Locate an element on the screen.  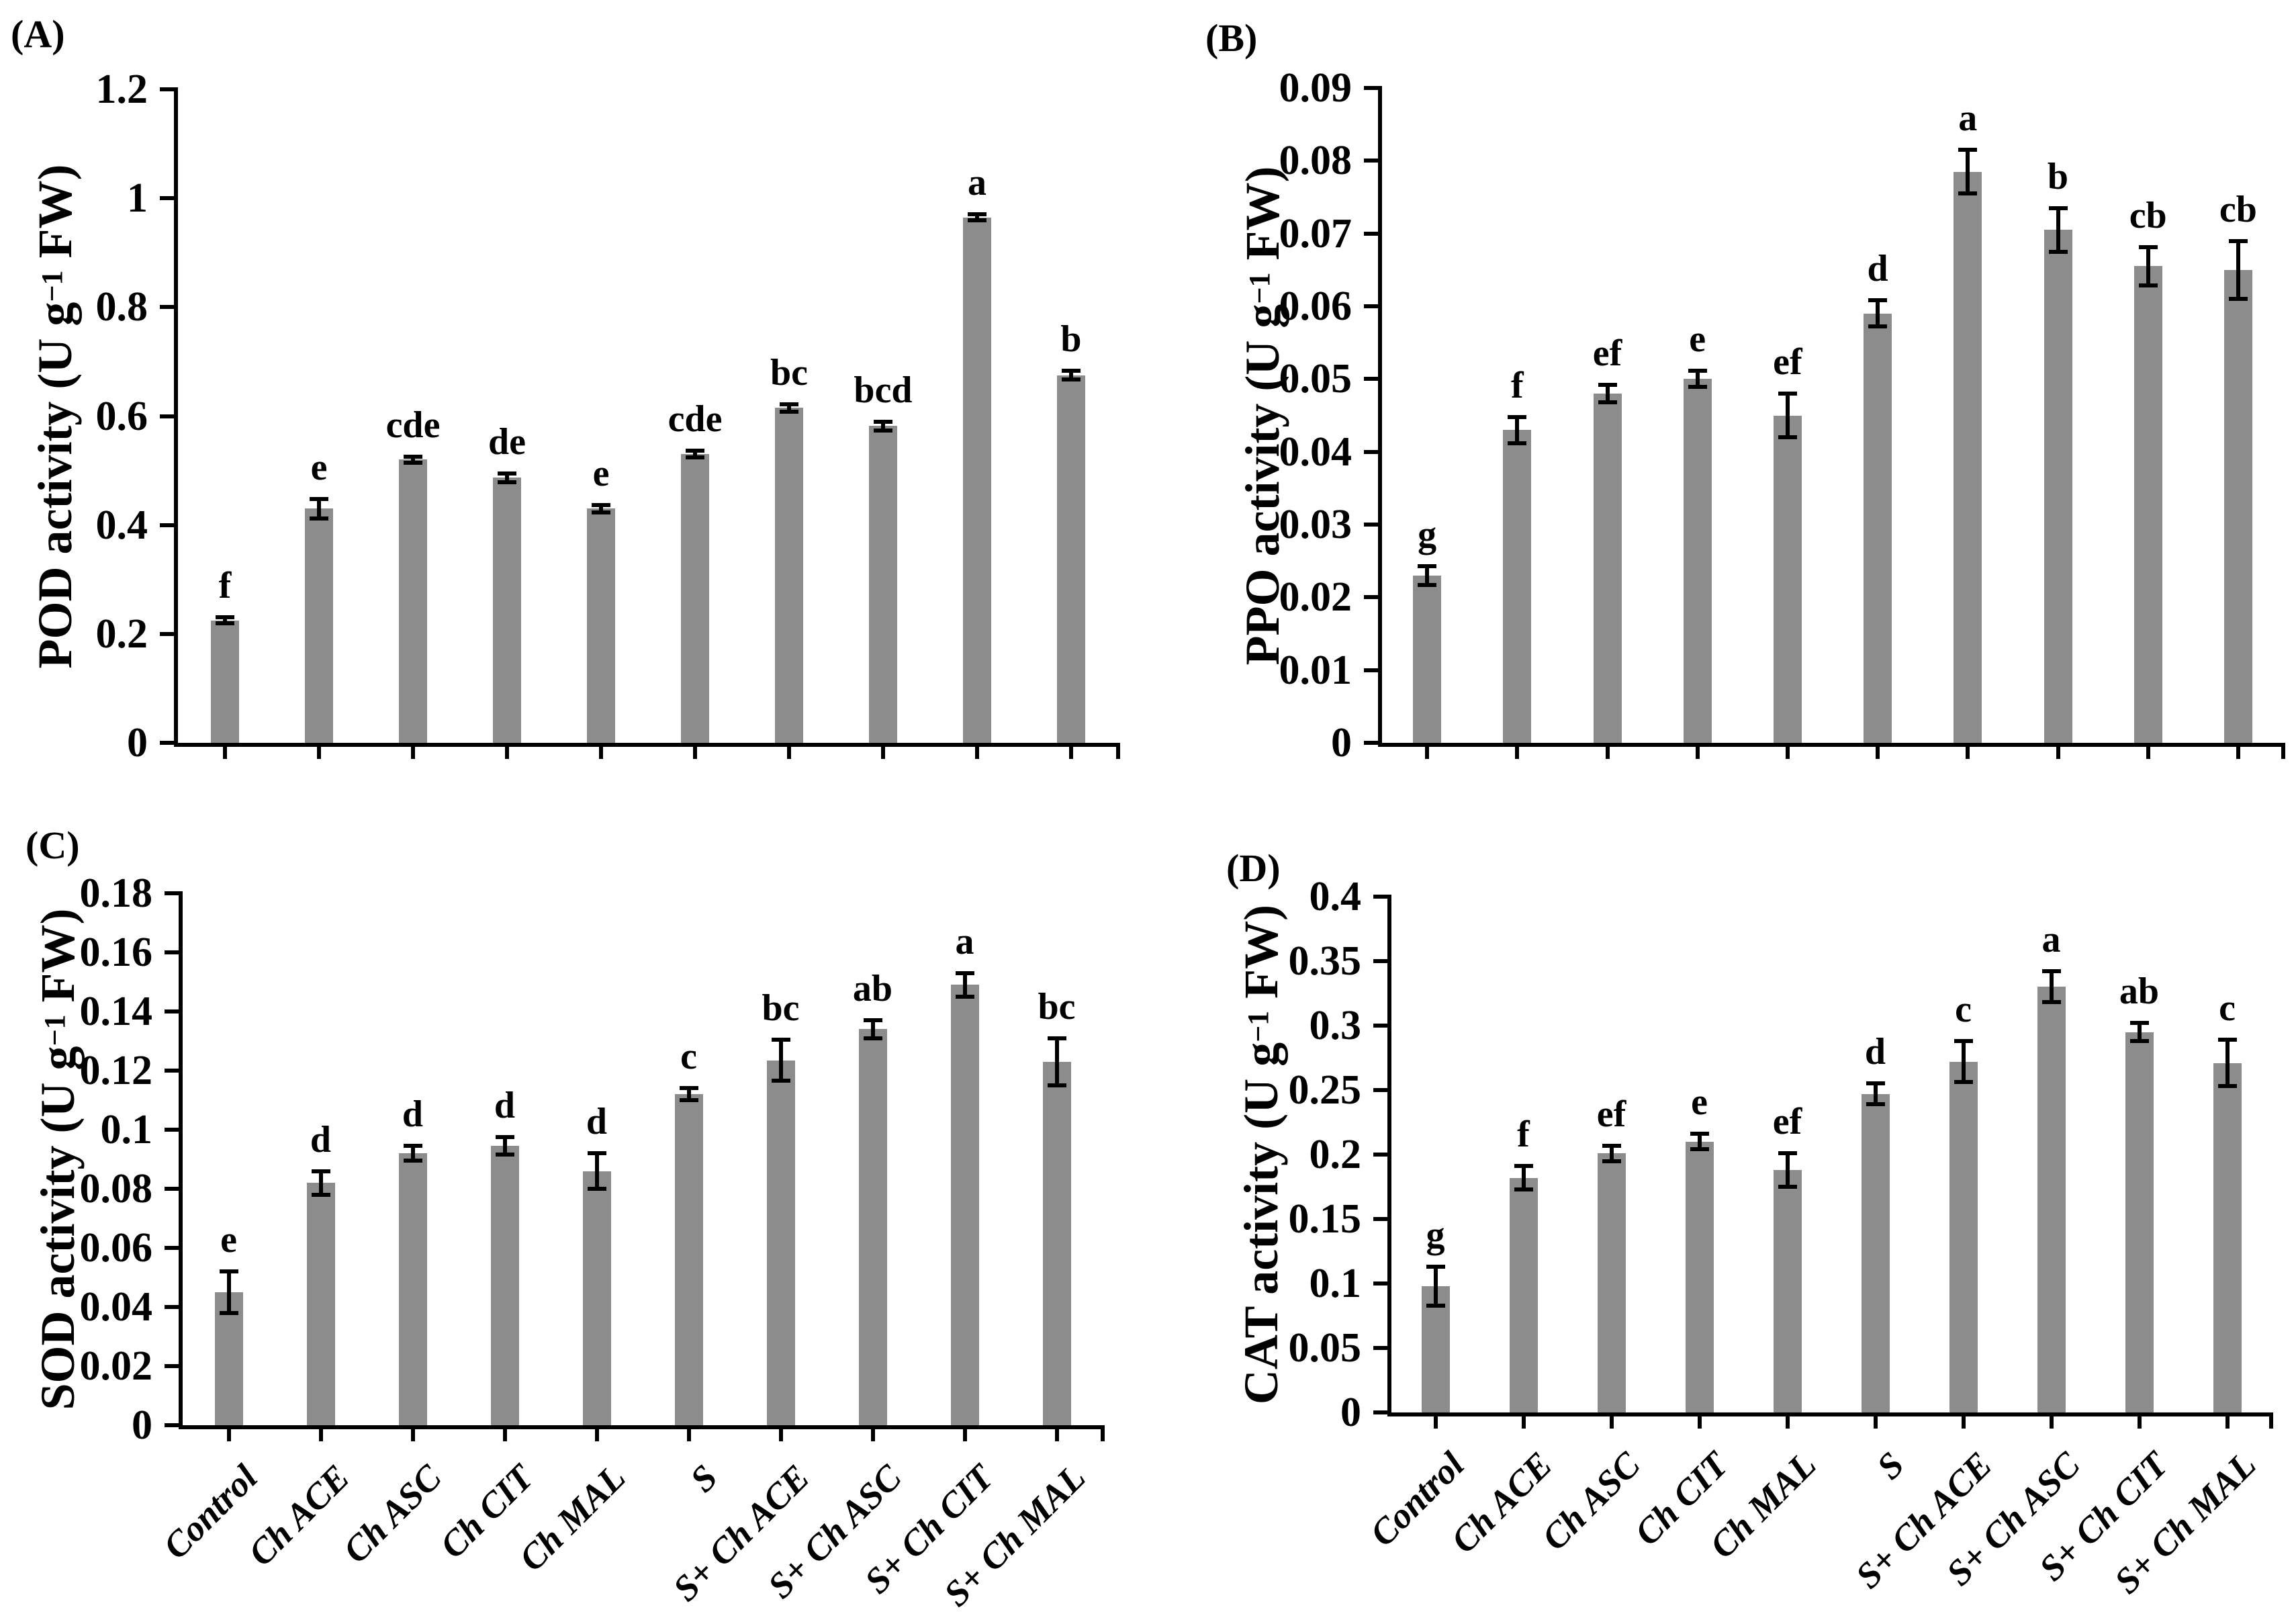
y-tick-label: 0.8 is located at coordinates (121, 307).